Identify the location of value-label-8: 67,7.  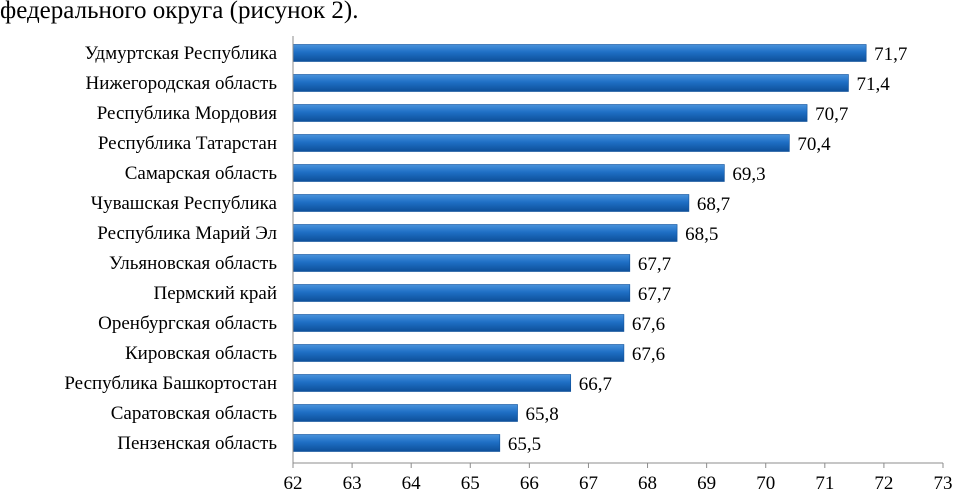
(654, 264).